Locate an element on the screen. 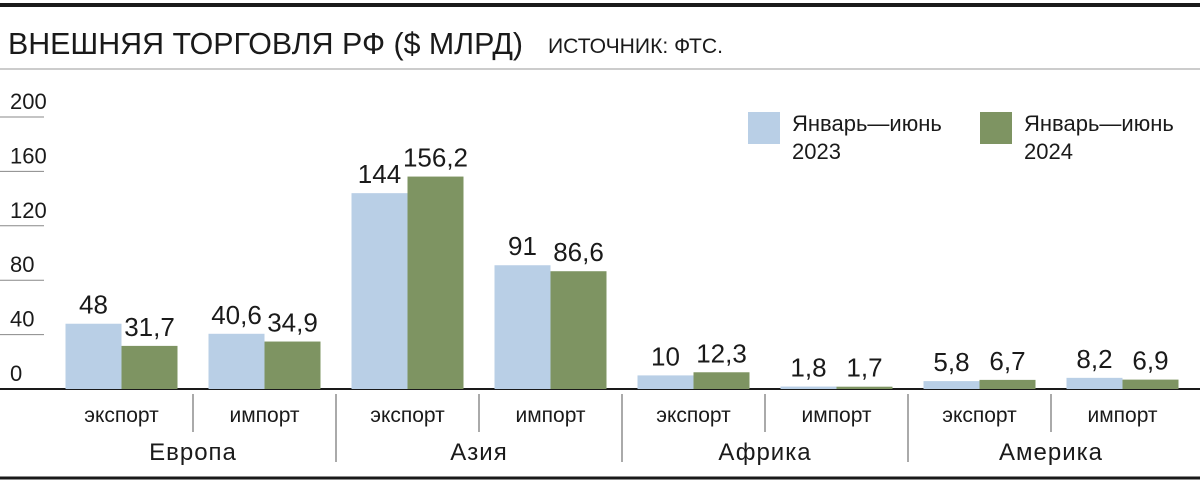  group-label: Европа is located at coordinates (193, 452).